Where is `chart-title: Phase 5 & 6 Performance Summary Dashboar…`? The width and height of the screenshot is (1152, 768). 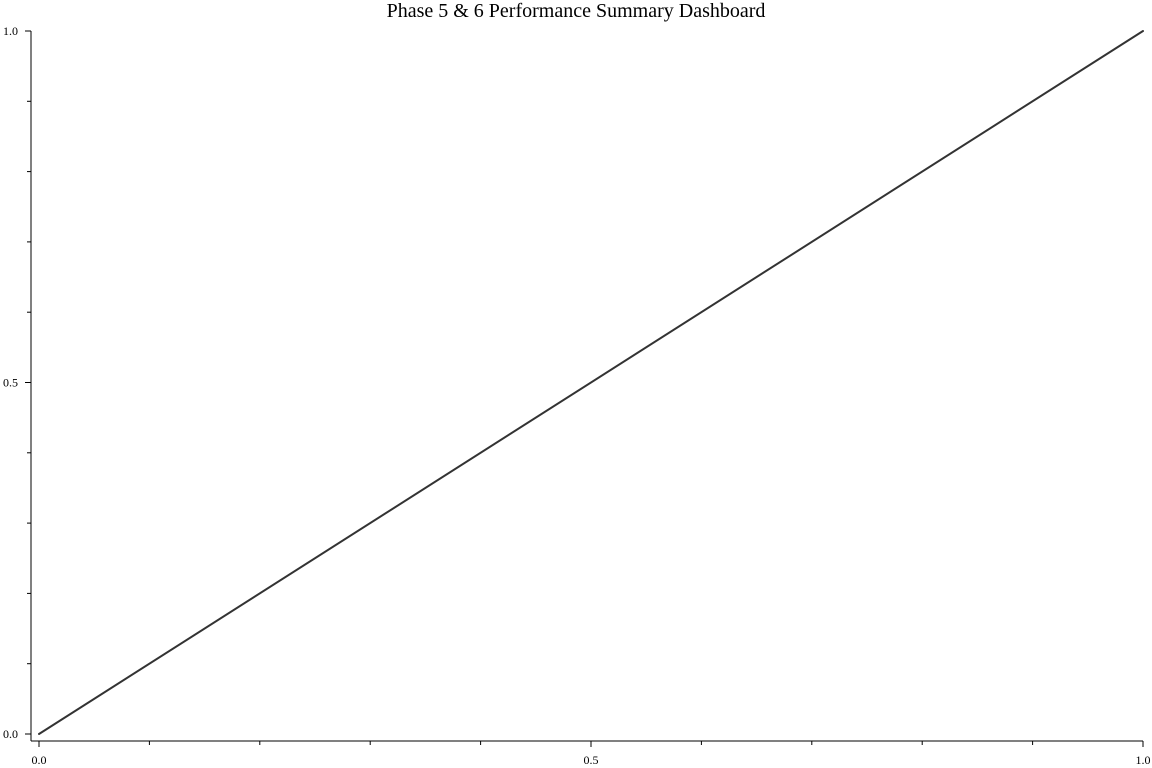 chart-title: Phase 5 & 6 Performance Summary Dashboar… is located at coordinates (576, 11).